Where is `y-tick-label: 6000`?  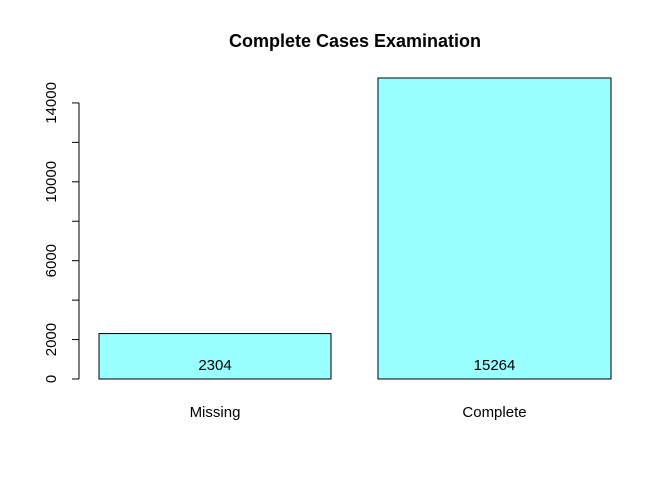
y-tick-label: 6000 is located at coordinates (51, 260).